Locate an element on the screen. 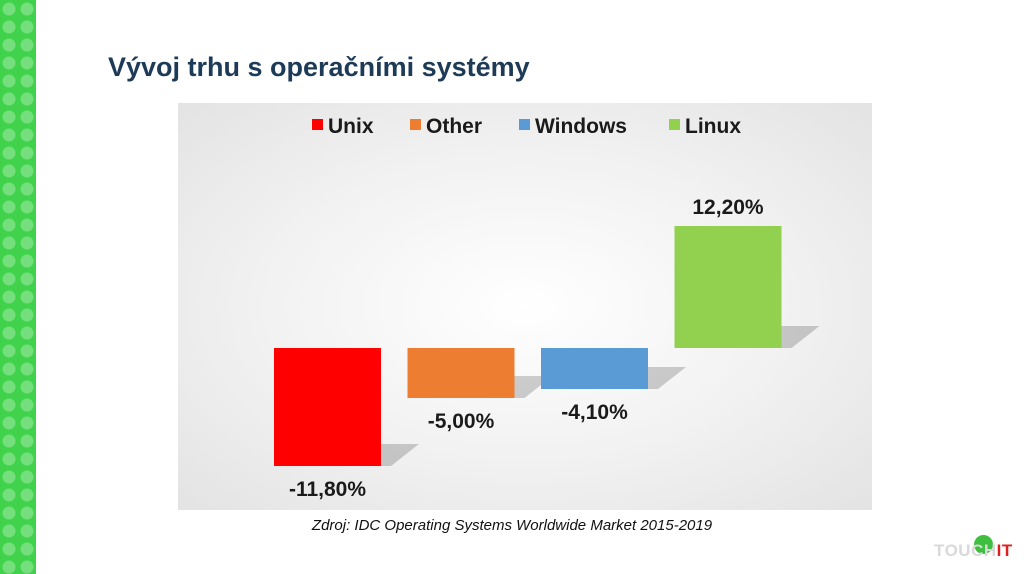 Image resolution: width=1024 pixels, height=574 pixels. data-label-linux: 12,20% is located at coordinates (728, 207).